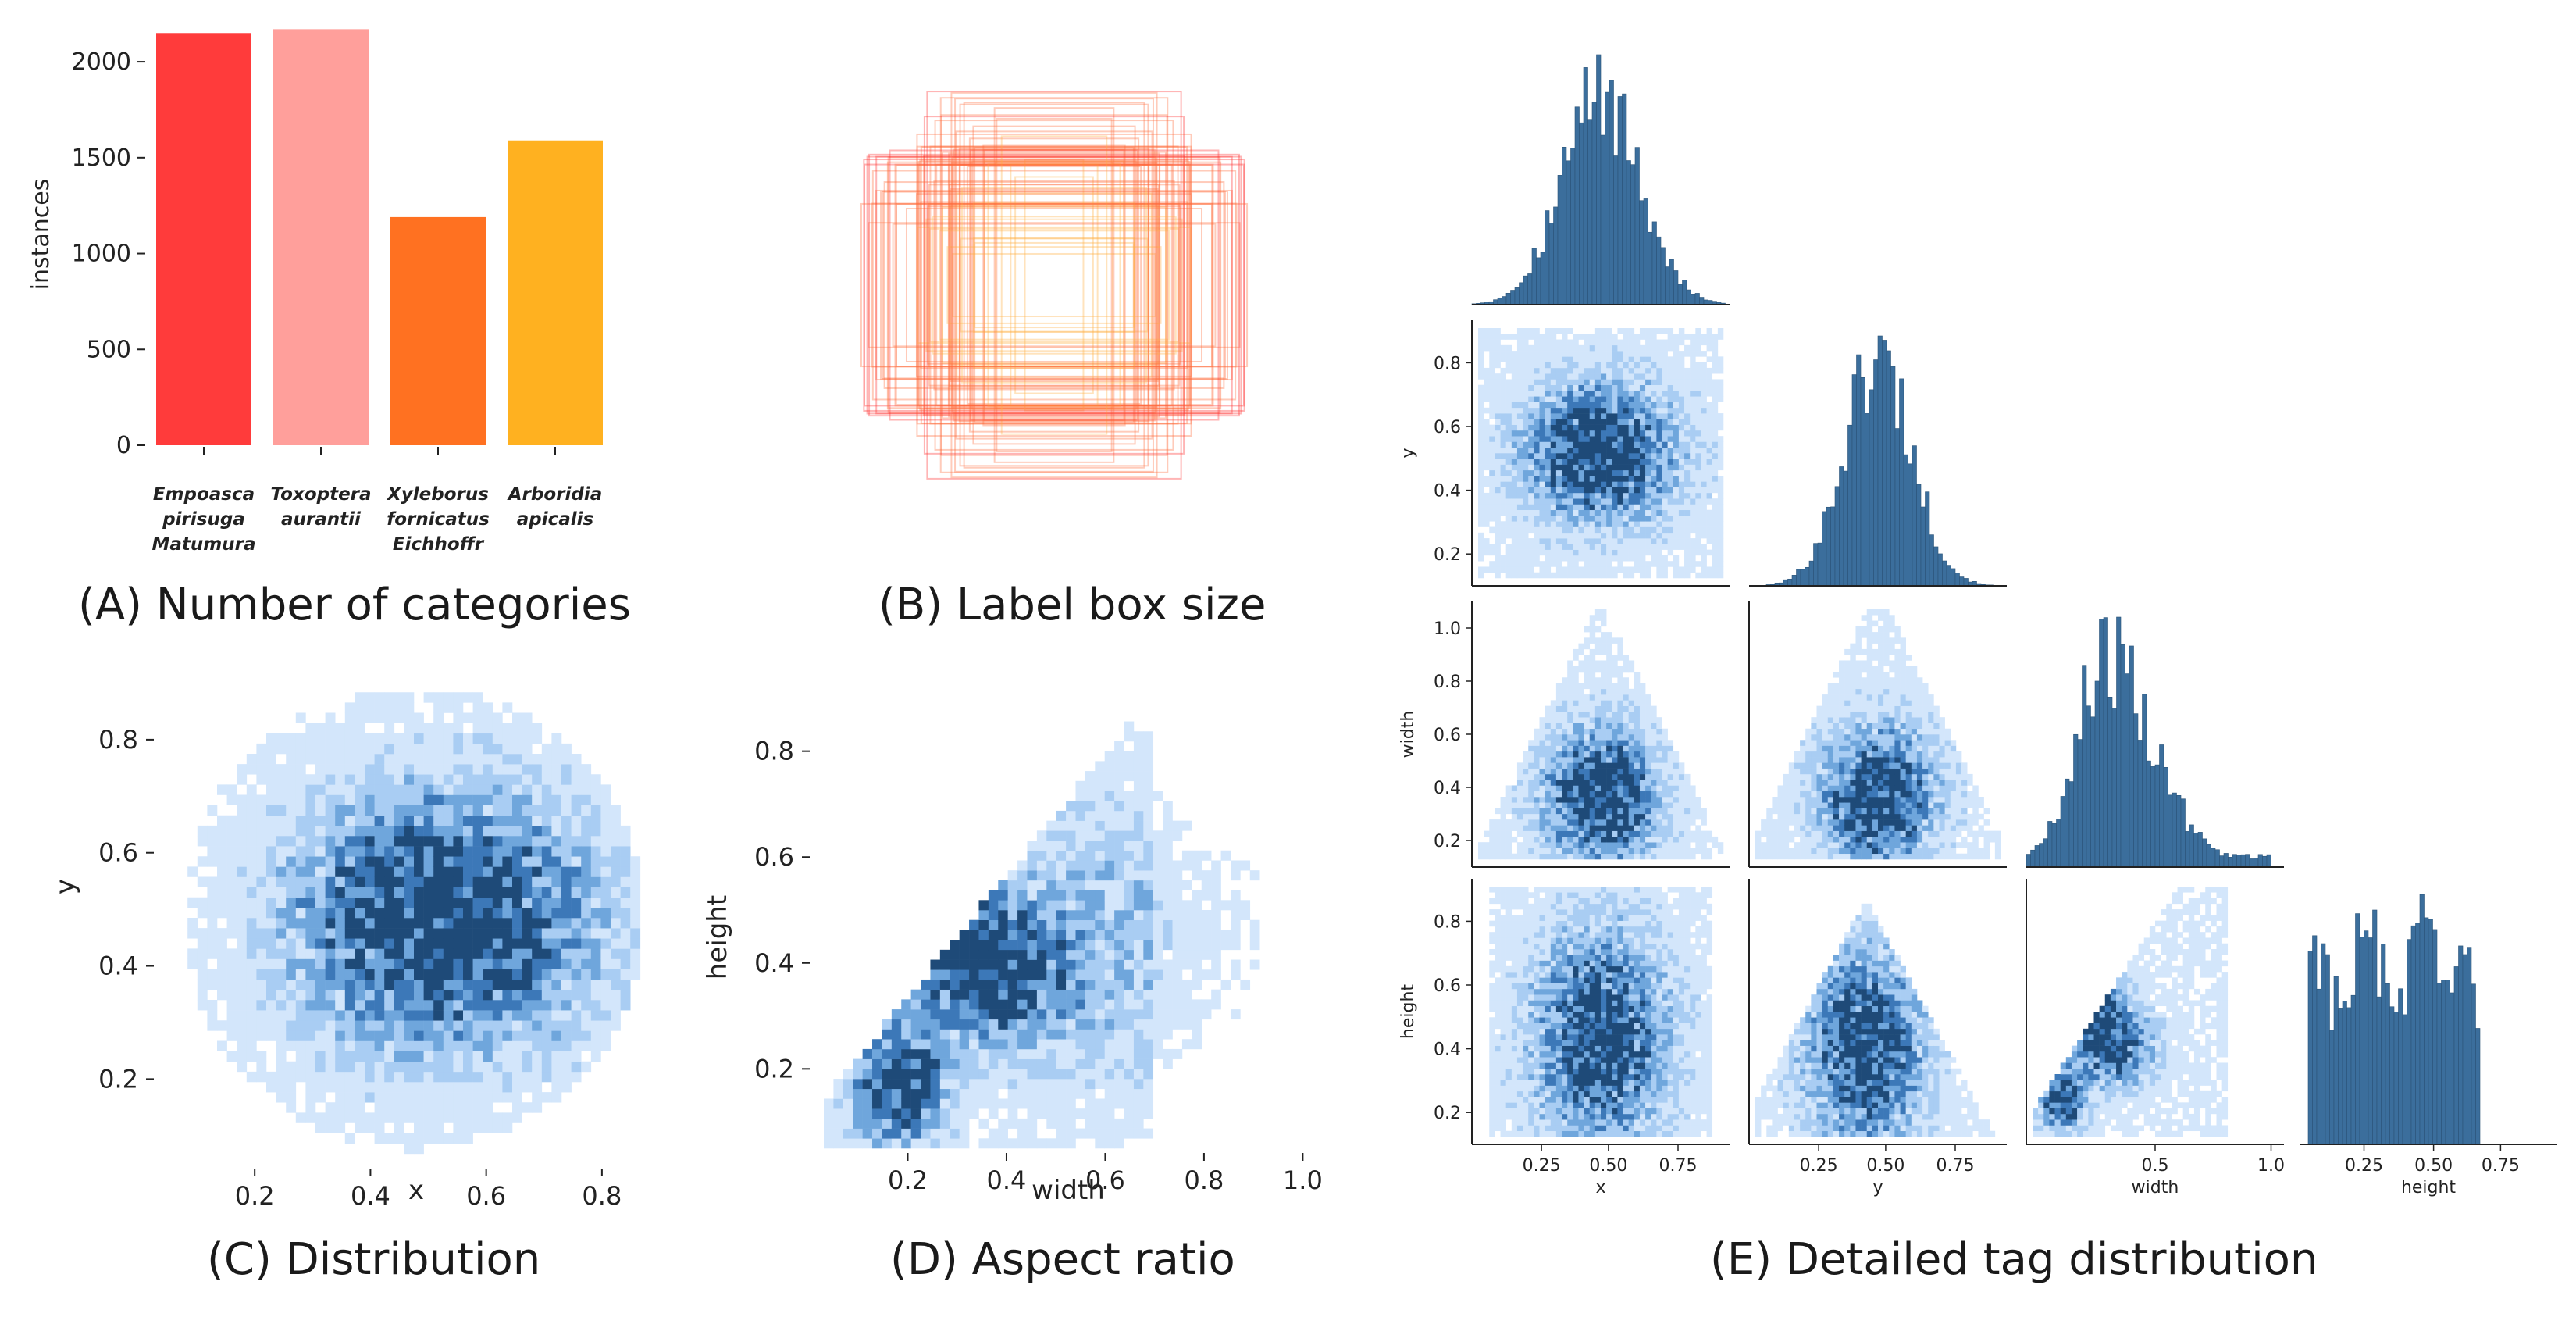  I want to click on panel-b-box, so click(1054, 285).